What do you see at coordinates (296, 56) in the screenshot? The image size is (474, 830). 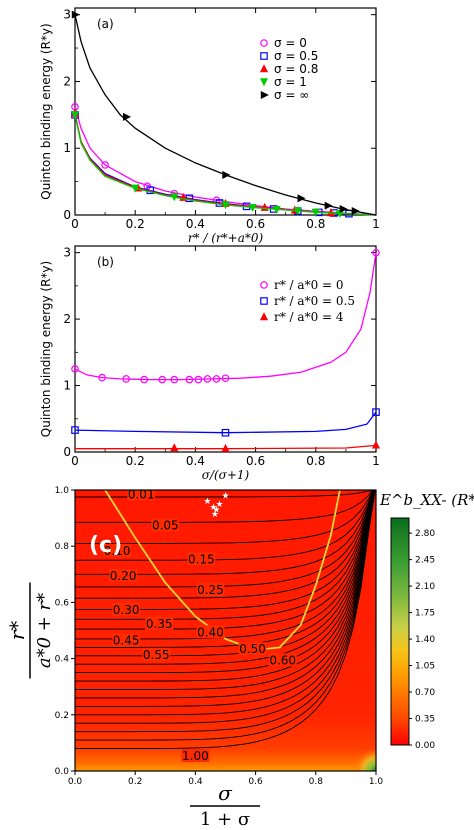 I see `legend-label-1: σ = 0.5` at bounding box center [296, 56].